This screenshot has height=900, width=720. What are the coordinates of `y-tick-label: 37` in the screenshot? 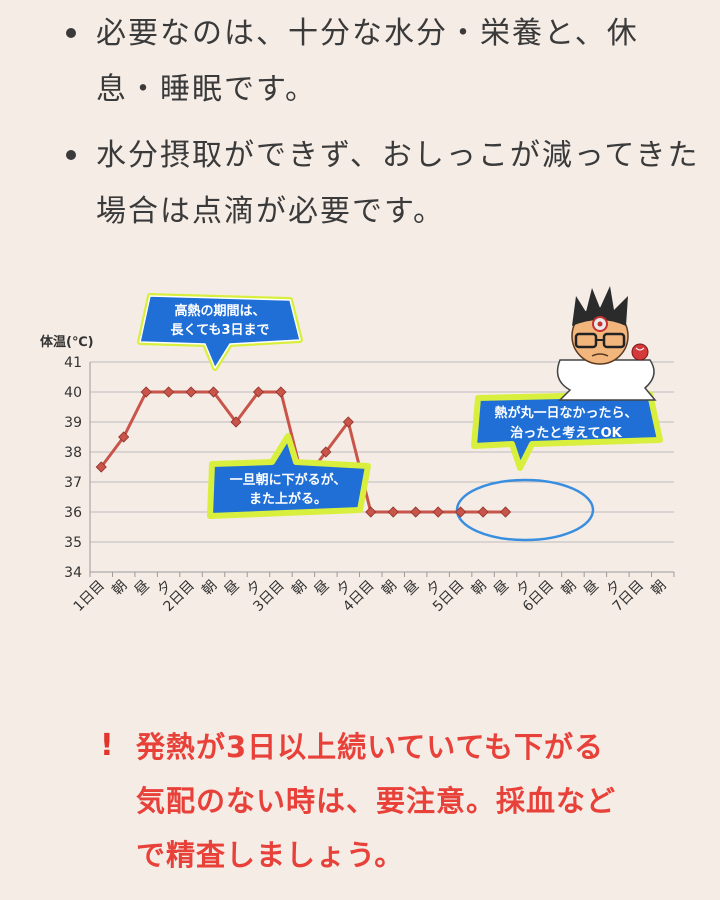 It's located at (73, 483).